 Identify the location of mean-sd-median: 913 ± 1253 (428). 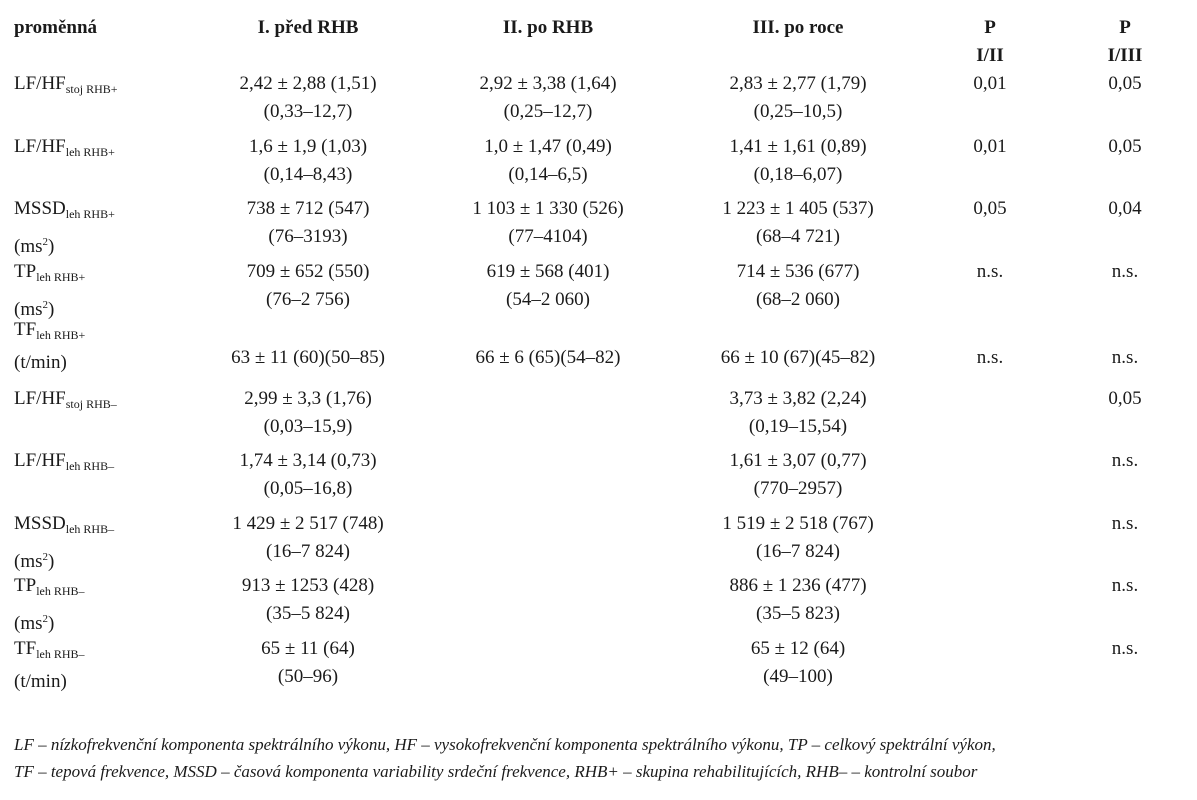
(308, 585).